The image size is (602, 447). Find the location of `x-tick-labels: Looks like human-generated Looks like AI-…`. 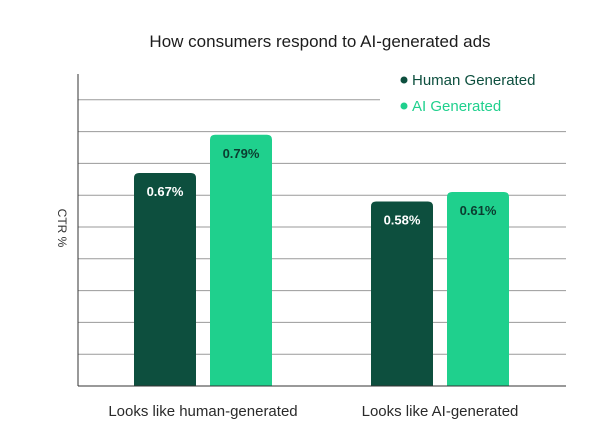

x-tick-labels: Looks like human-generated Looks like AI-… is located at coordinates (313, 411).